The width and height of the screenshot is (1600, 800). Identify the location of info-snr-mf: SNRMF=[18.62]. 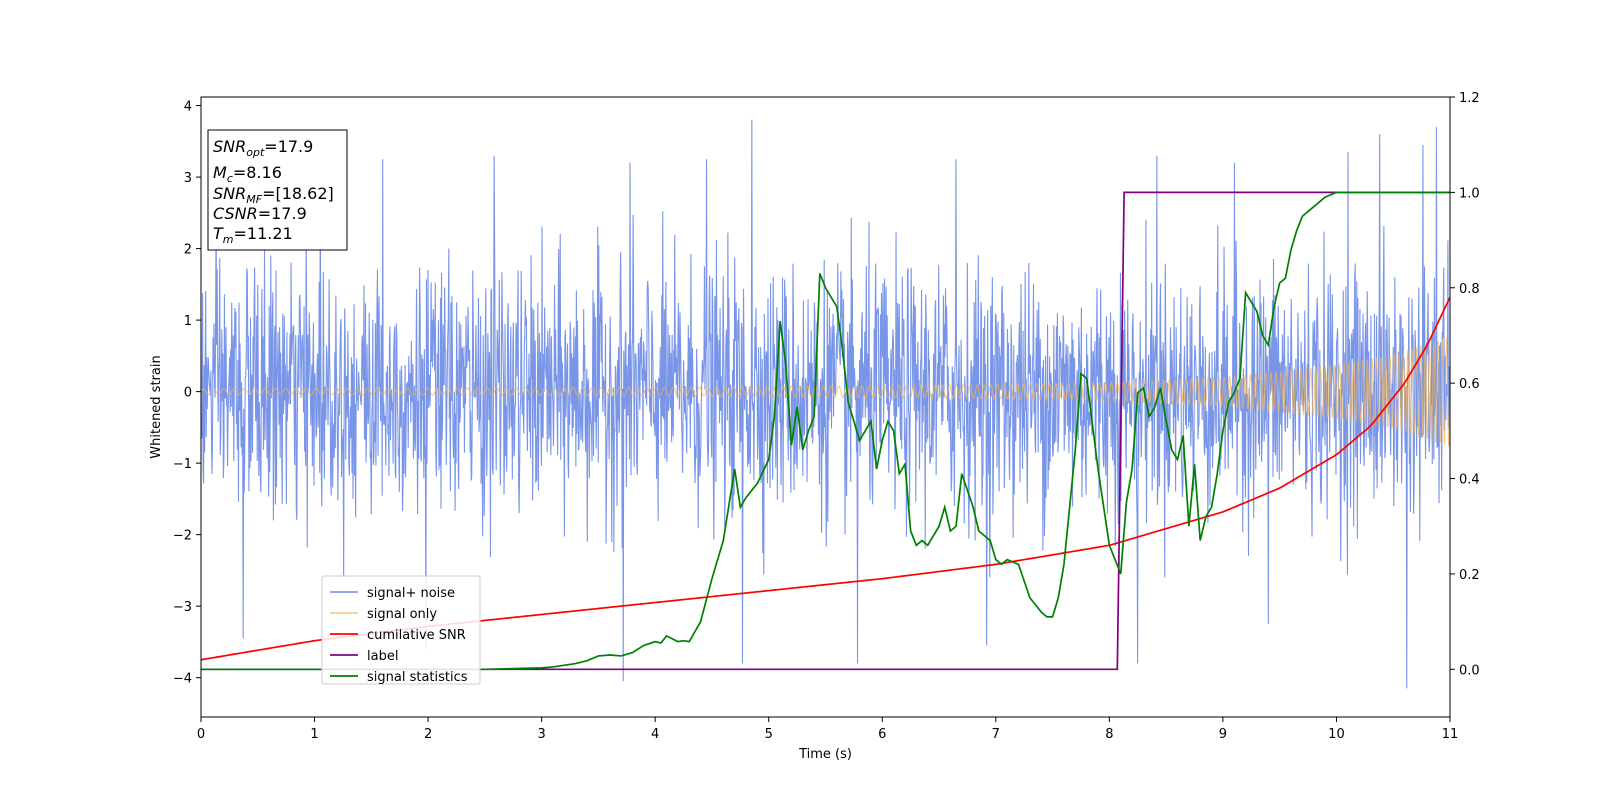
(273, 195).